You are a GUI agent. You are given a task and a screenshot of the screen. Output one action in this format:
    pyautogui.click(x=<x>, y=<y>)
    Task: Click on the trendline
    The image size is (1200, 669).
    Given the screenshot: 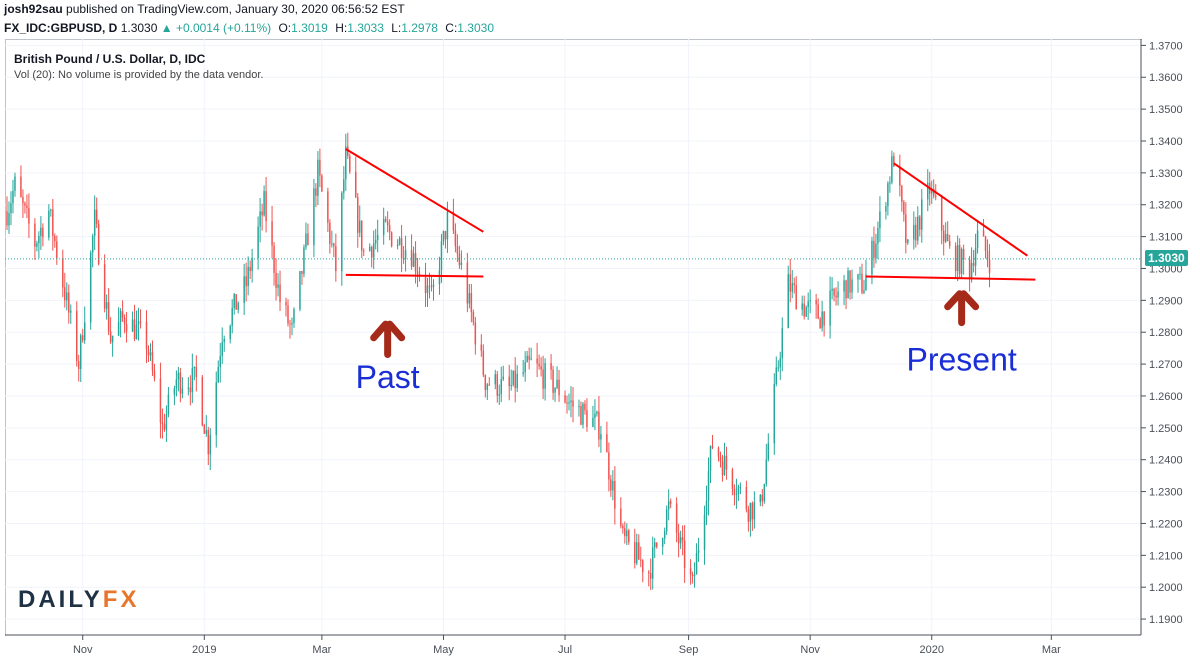 What is the action you would take?
    pyautogui.click(x=950, y=278)
    